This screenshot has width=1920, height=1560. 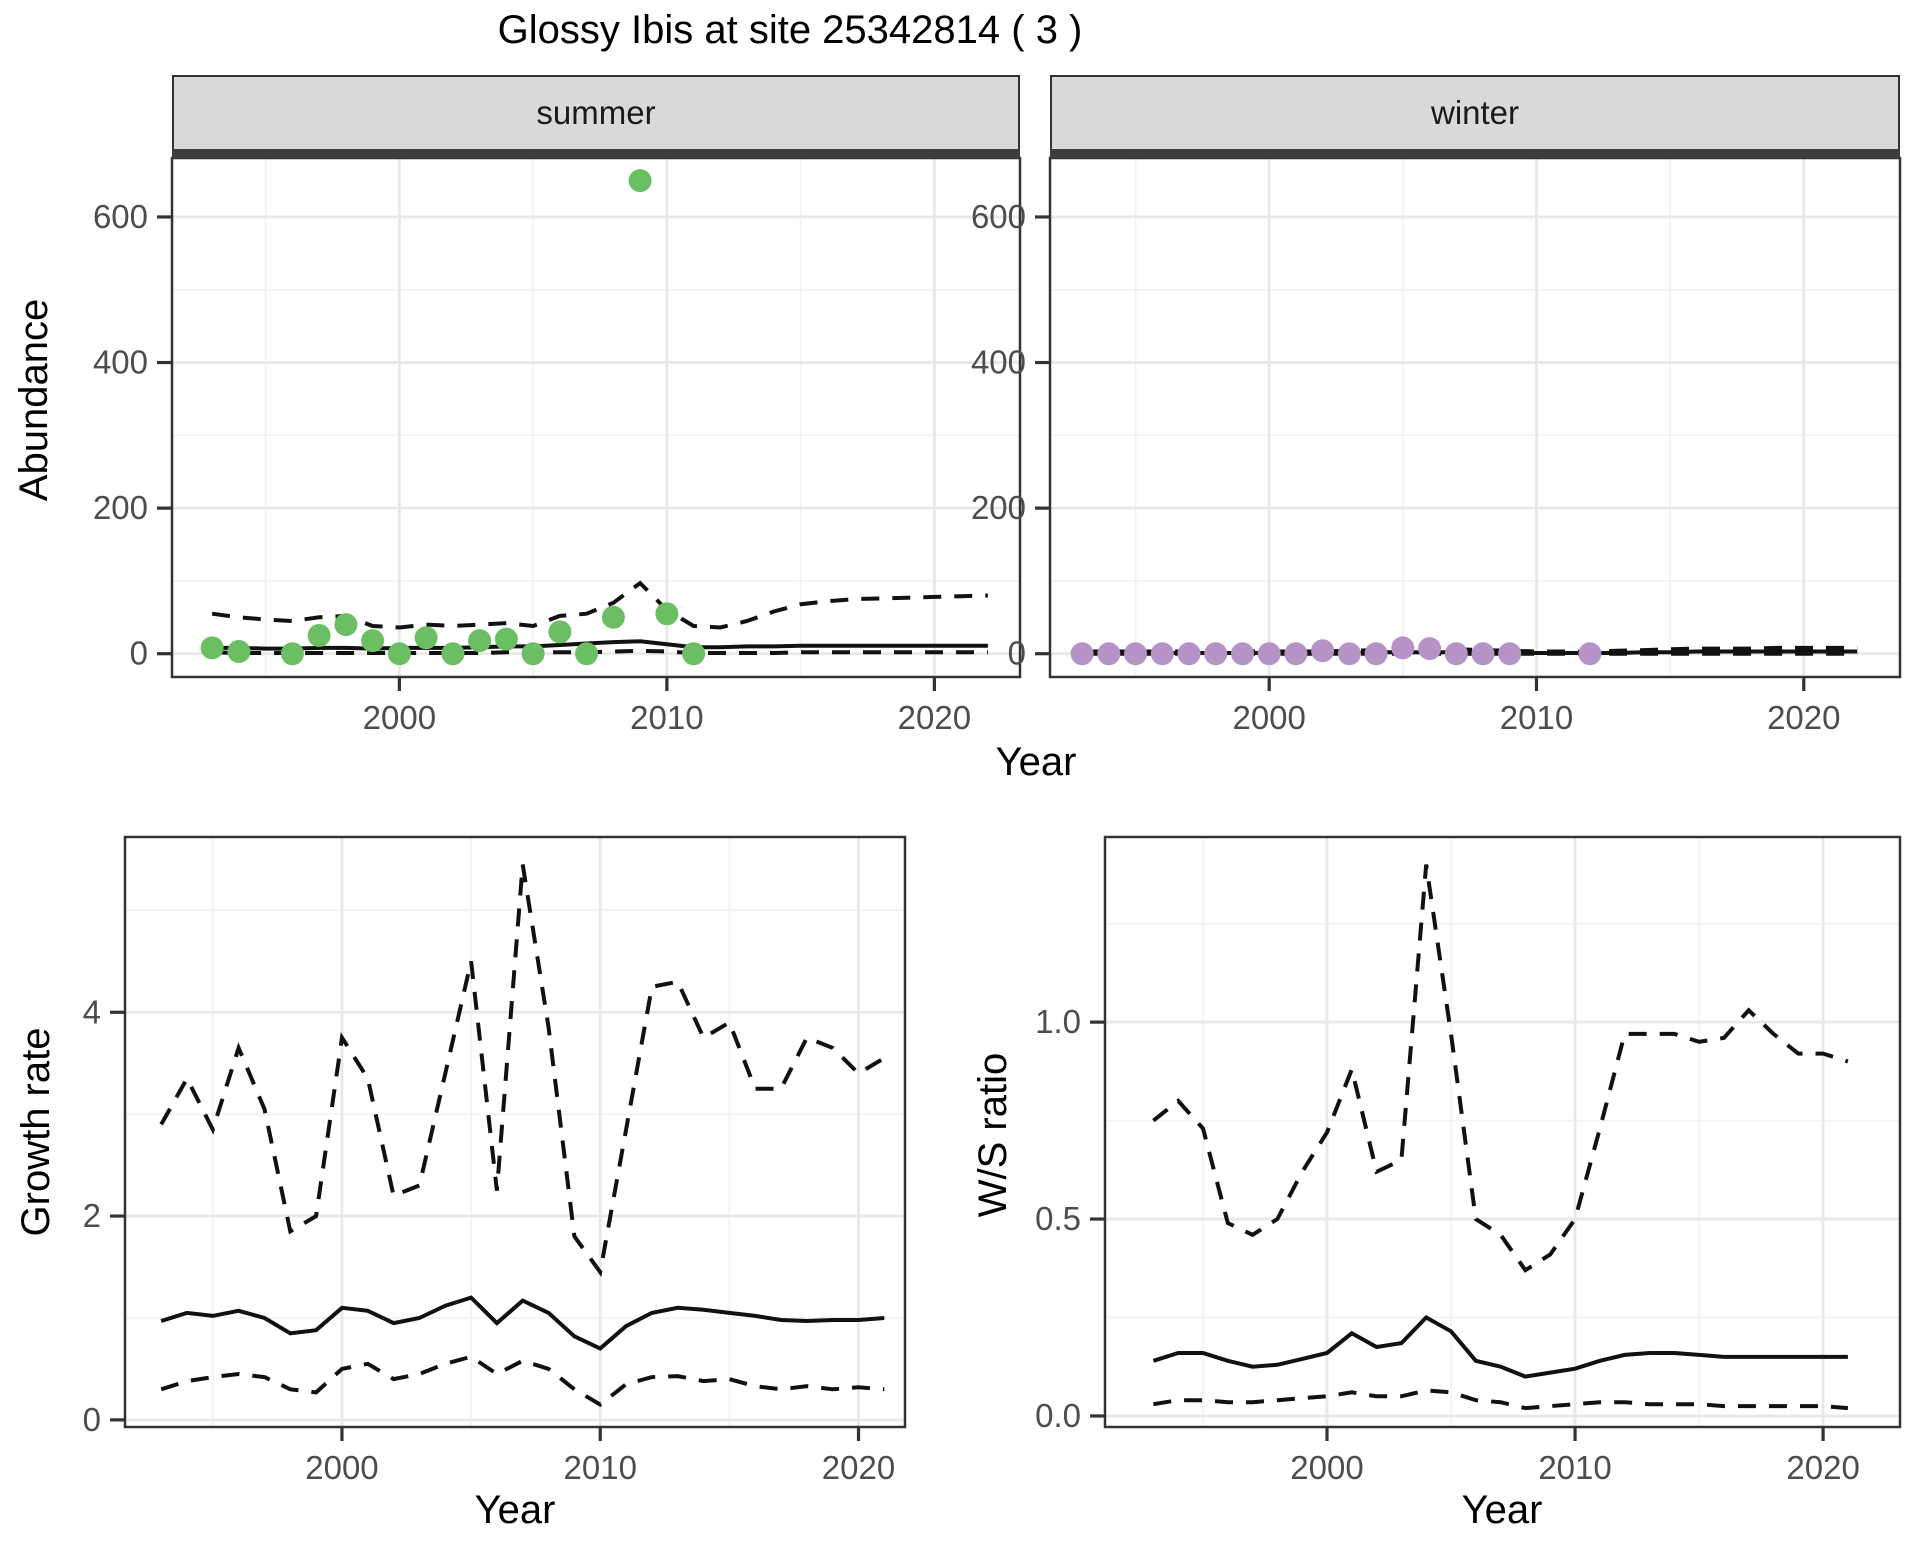 What do you see at coordinates (399, 717) in the screenshot?
I see `abundance_summer-x-tick-label: 2000` at bounding box center [399, 717].